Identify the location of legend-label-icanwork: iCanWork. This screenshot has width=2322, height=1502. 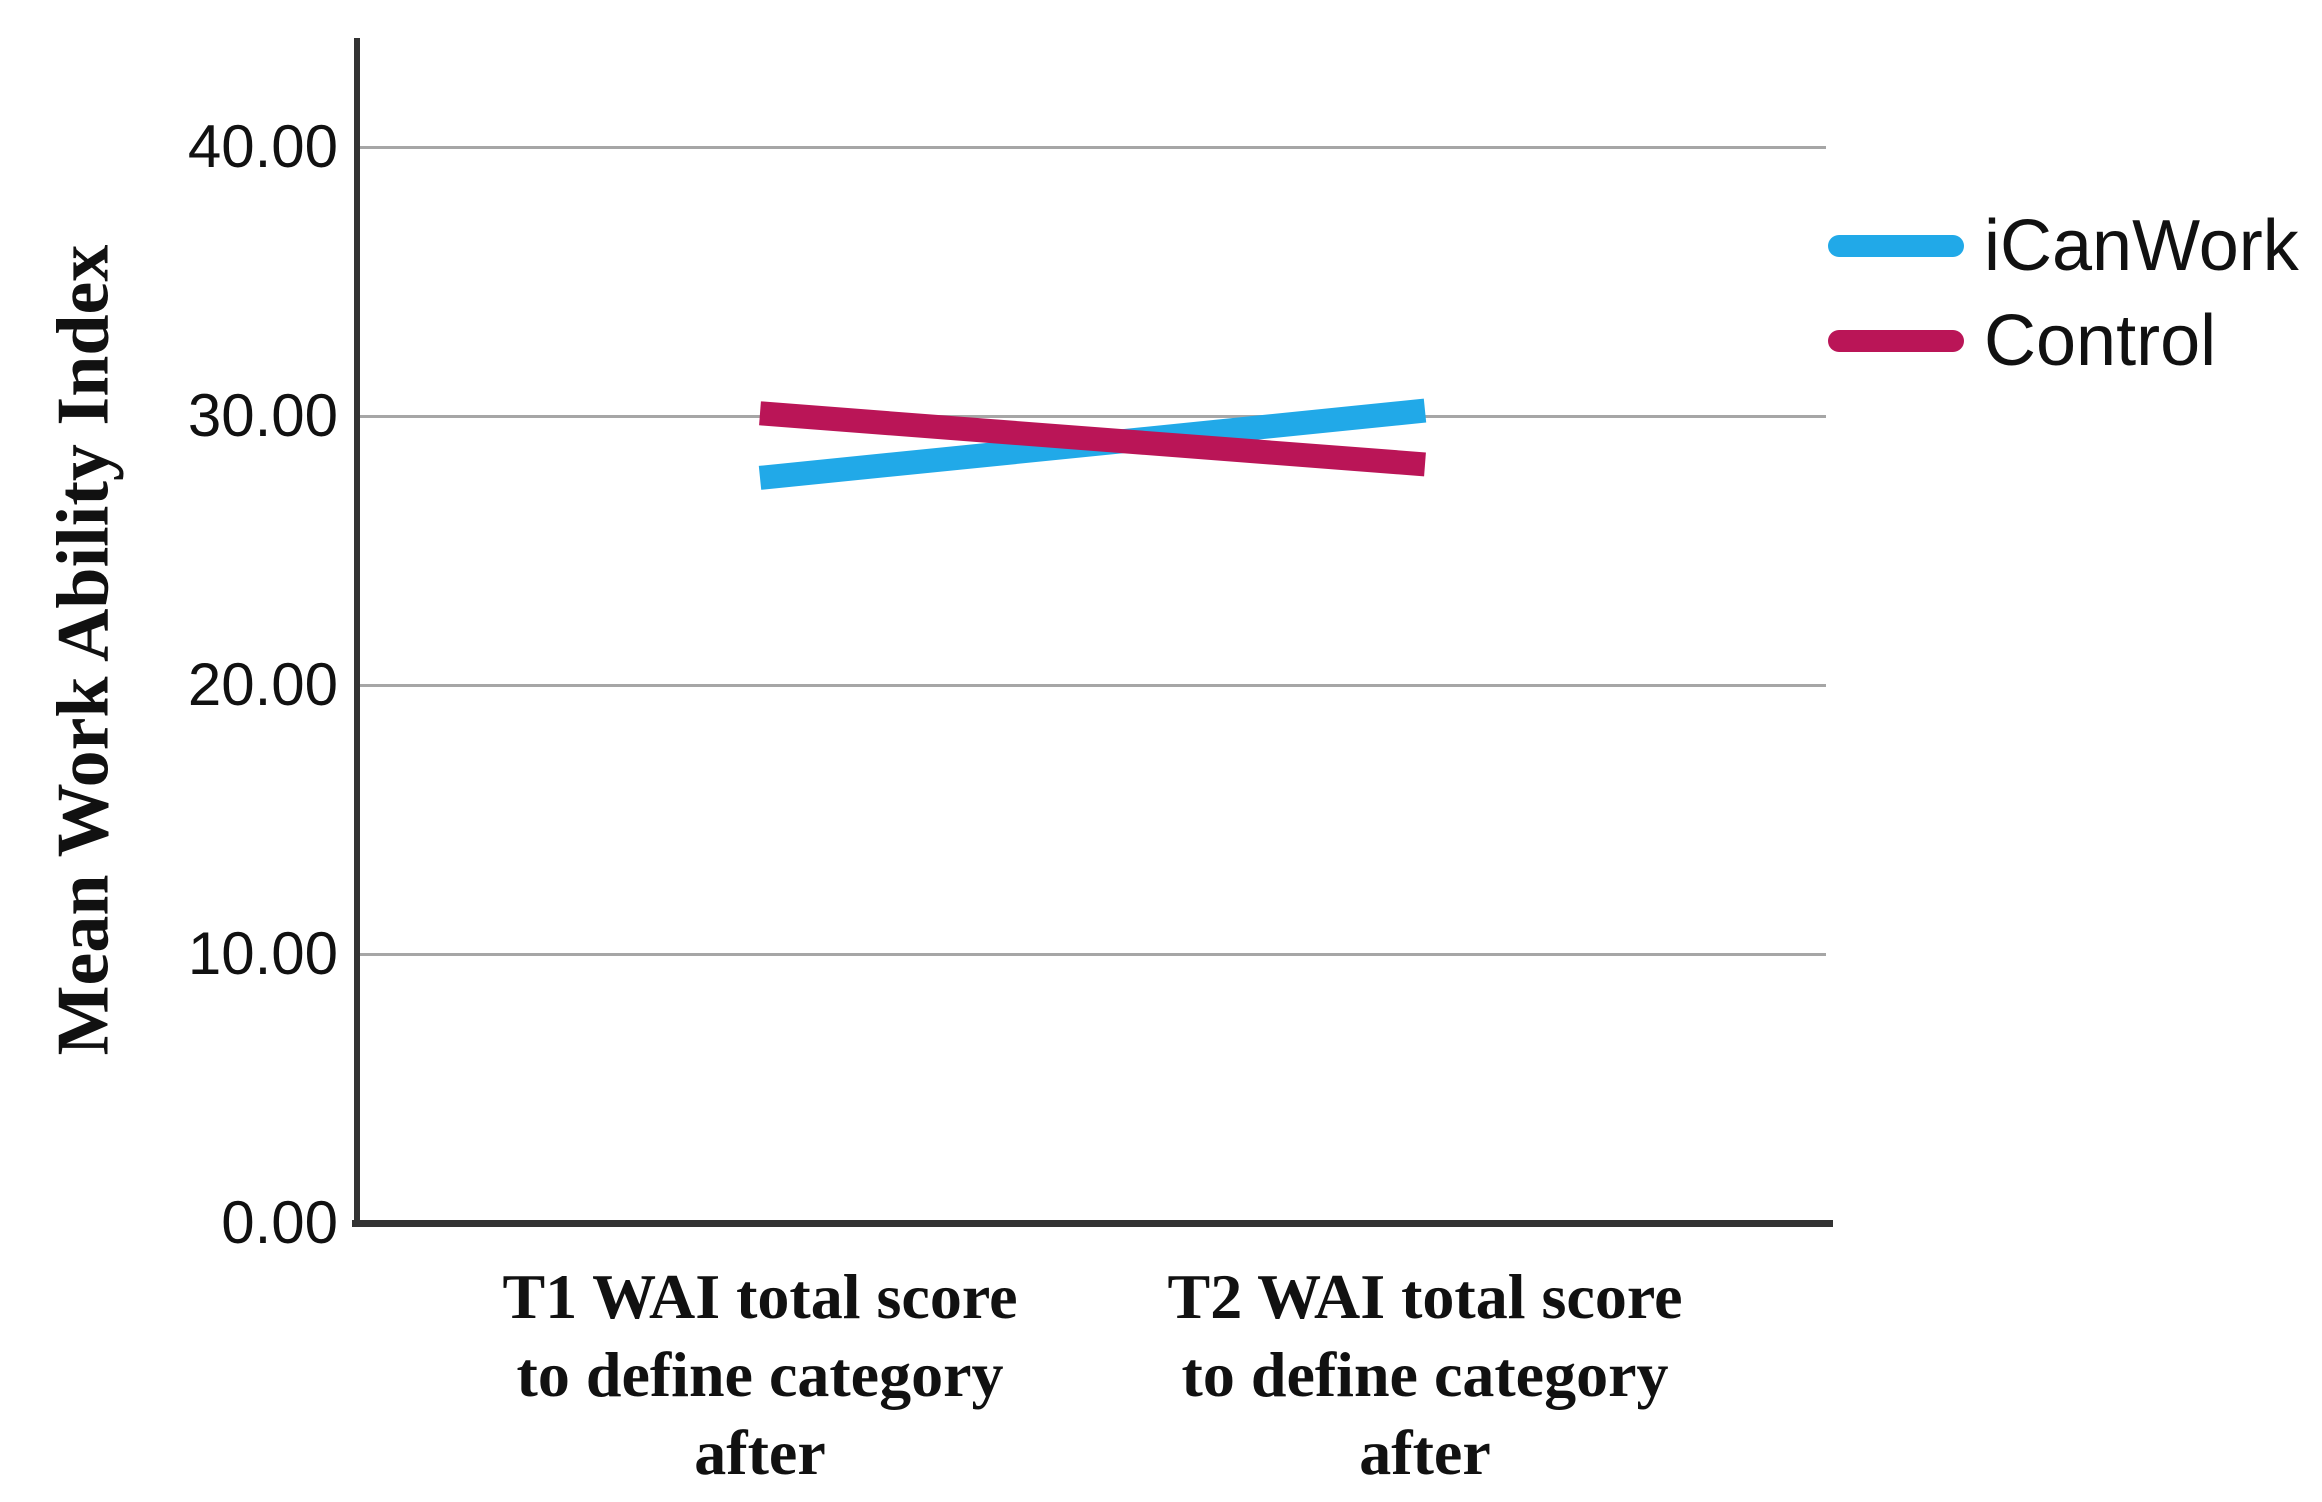
(2141, 246).